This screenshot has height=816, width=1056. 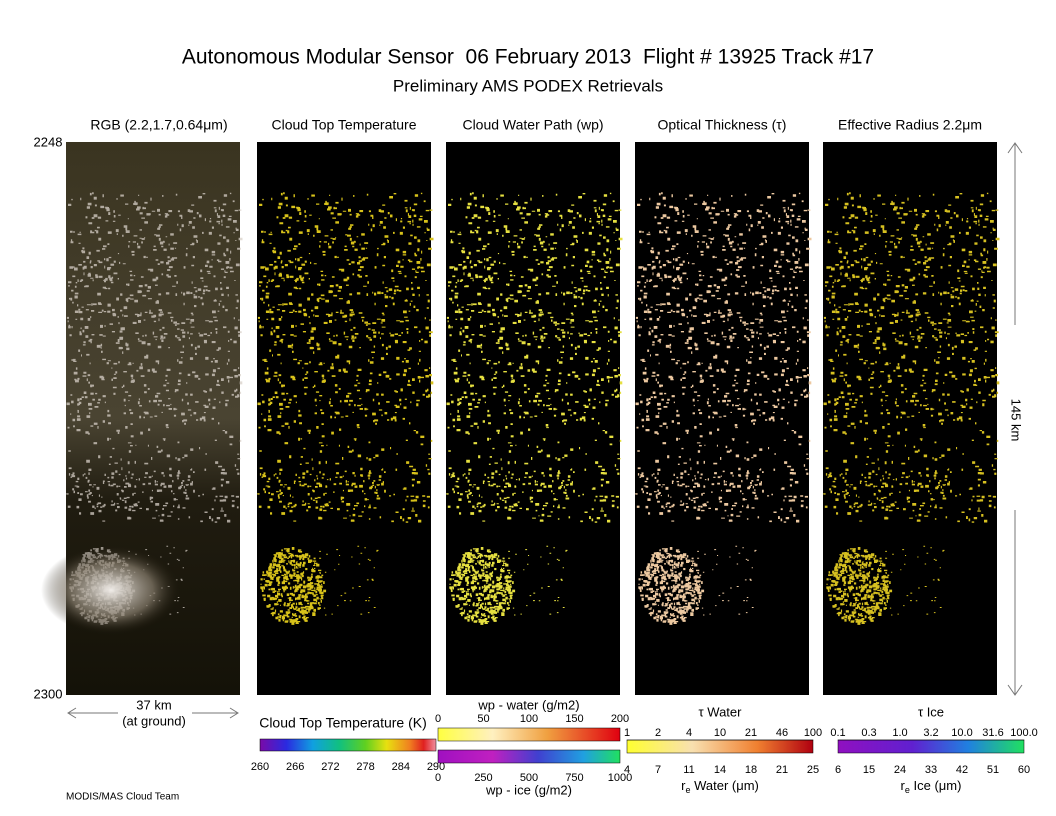 I want to click on panel-title: Cloud Top Temperature, so click(x=343, y=125).